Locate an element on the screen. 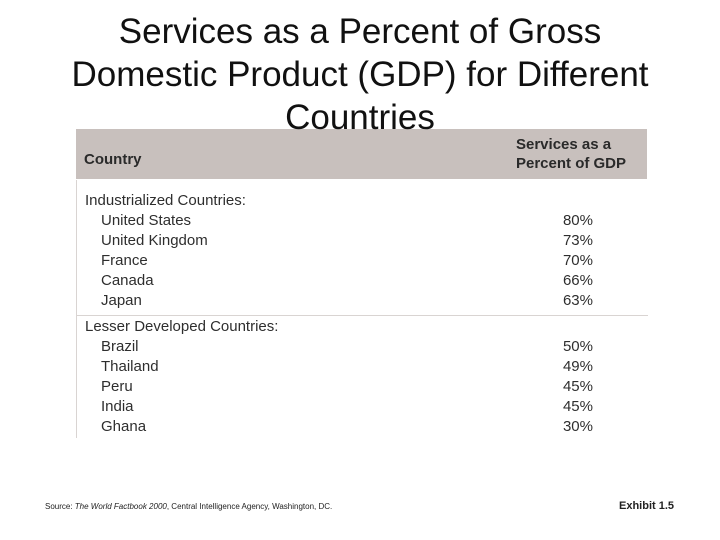  country-name: France is located at coordinates (124, 260).